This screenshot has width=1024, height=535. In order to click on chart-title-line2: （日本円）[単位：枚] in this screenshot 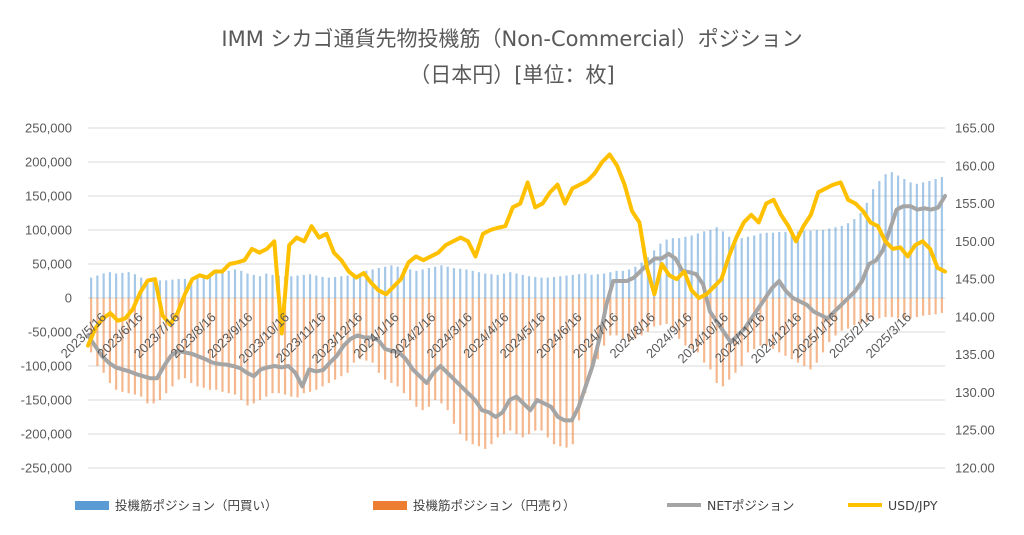, I will do `click(511, 75)`.